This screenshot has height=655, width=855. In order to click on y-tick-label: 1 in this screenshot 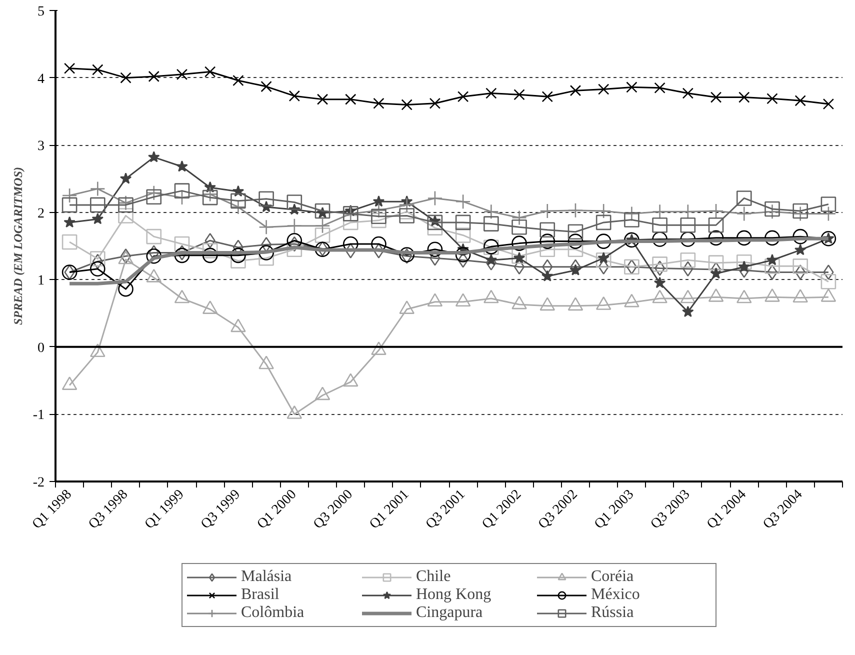, I will do `click(41, 281)`.